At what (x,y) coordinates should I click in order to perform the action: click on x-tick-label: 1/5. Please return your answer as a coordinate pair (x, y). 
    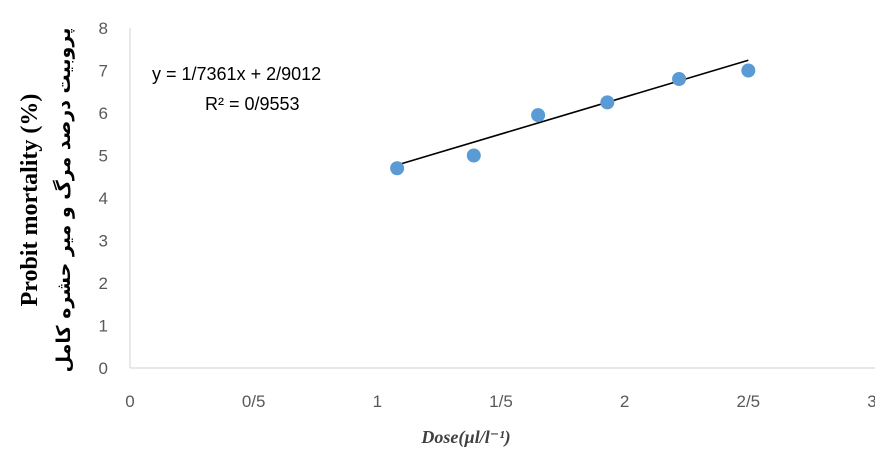
    Looking at the image, I should click on (501, 401).